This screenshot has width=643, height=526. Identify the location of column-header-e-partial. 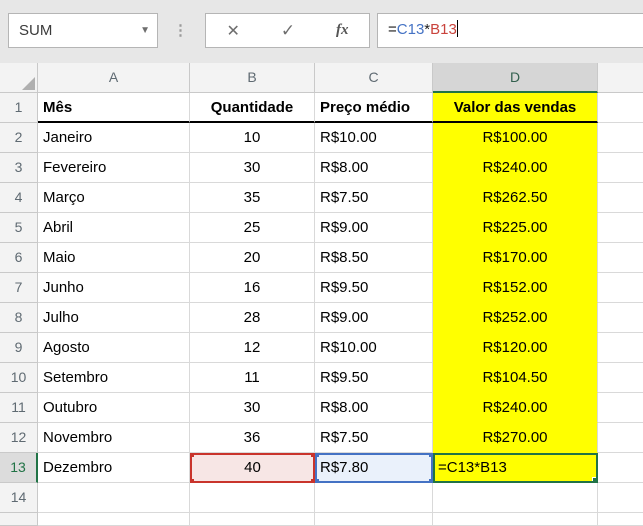
(620, 78).